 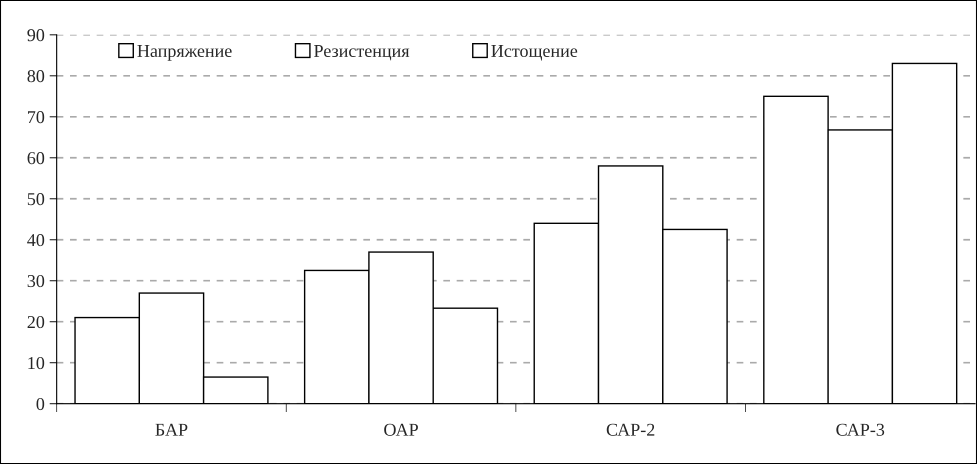 What do you see at coordinates (35, 35) in the screenshot?
I see `y-tick-label: 90` at bounding box center [35, 35].